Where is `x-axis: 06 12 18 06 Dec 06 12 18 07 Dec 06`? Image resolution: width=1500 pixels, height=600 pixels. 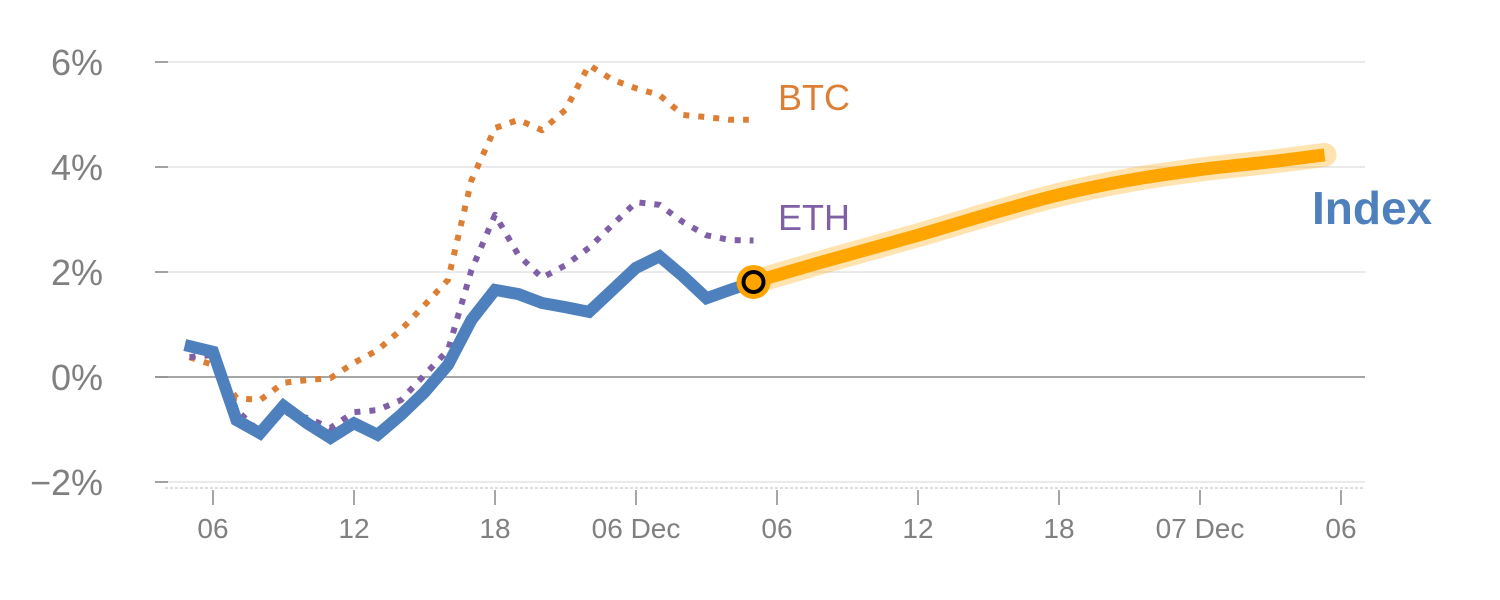
x-axis: 06 12 18 06 Dec 06 12 18 07 Dec 06 is located at coordinates (777, 517).